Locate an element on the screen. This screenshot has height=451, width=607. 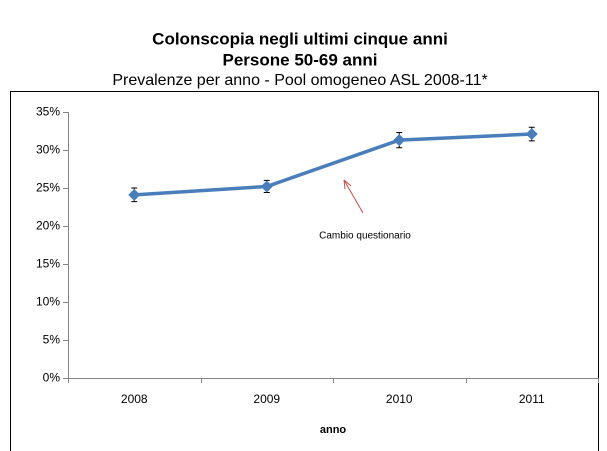
y-tick-label: 5% is located at coordinates (52, 340).